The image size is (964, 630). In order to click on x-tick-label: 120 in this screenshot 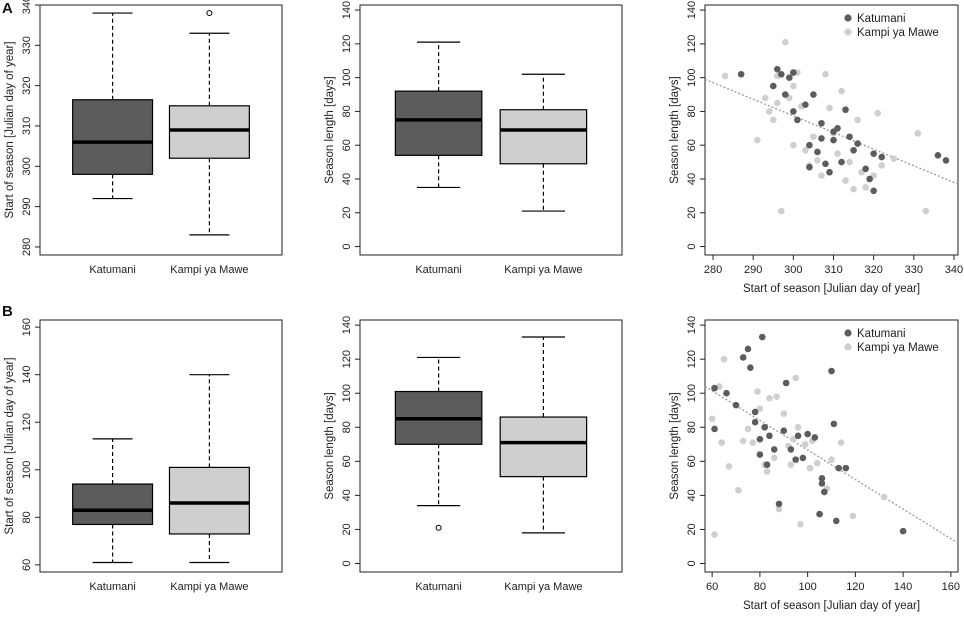, I will do `click(855, 587)`.